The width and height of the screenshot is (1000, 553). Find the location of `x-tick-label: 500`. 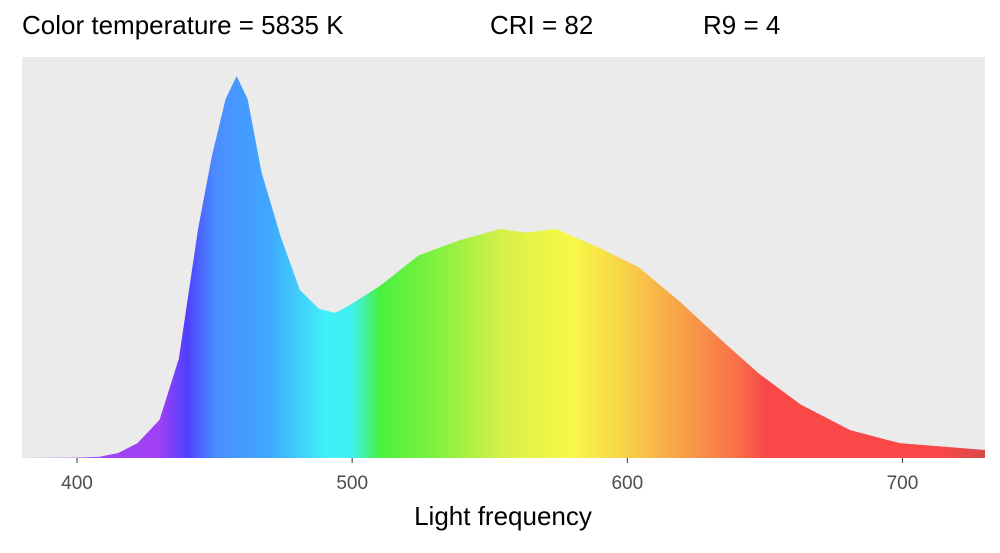

x-tick-label: 500 is located at coordinates (352, 483).